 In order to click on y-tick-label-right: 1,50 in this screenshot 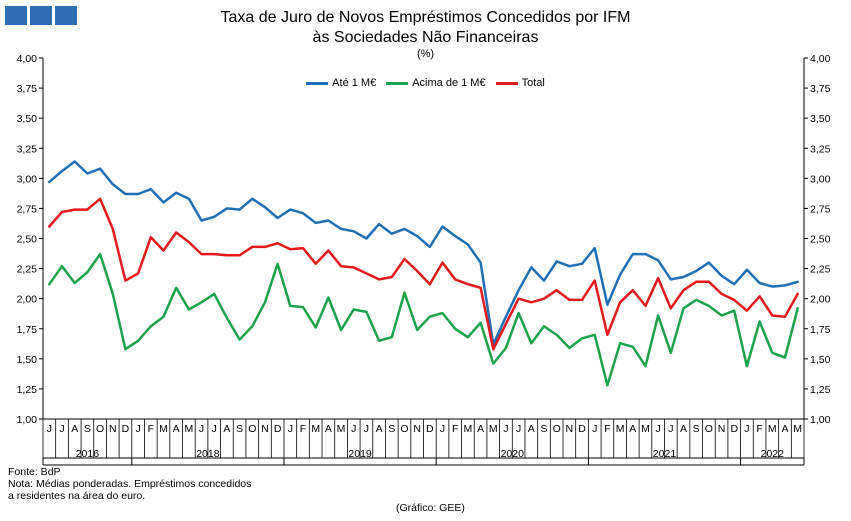, I will do `click(820, 360)`.